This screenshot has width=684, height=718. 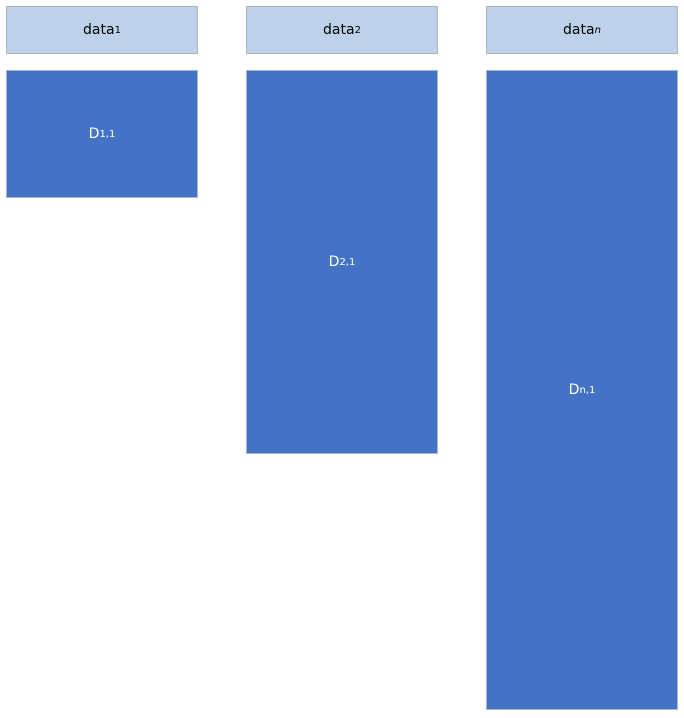 I want to click on block-subscript: n,1, so click(x=587, y=390).